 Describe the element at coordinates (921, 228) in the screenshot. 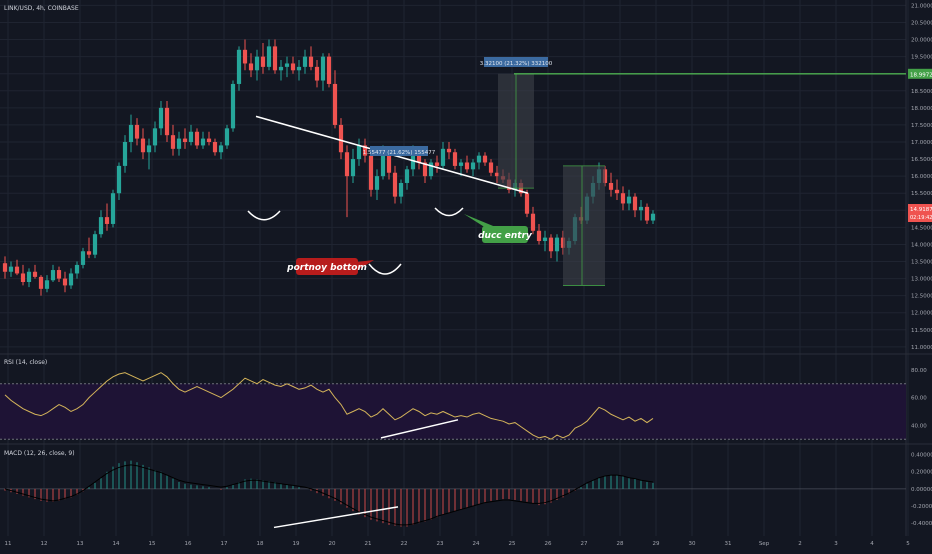

I see `price-tick-label: 14.50000` at that location.